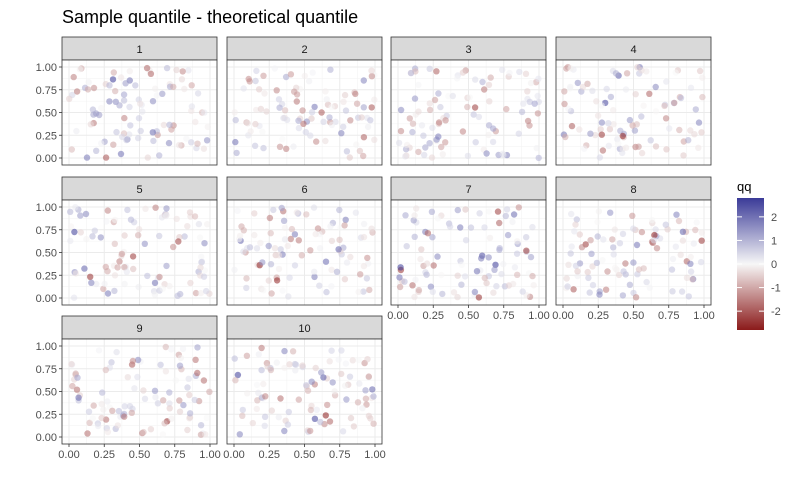 The width and height of the screenshot is (800, 494). I want to click on facet-strip-label: 8, so click(633, 190).